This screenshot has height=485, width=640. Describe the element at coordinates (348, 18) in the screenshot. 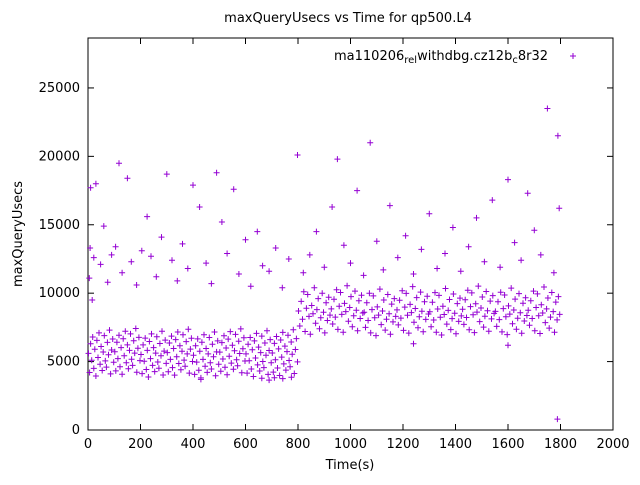

I see `chart-title: maxQueryUsecs vs Time for qp500.L4` at that location.